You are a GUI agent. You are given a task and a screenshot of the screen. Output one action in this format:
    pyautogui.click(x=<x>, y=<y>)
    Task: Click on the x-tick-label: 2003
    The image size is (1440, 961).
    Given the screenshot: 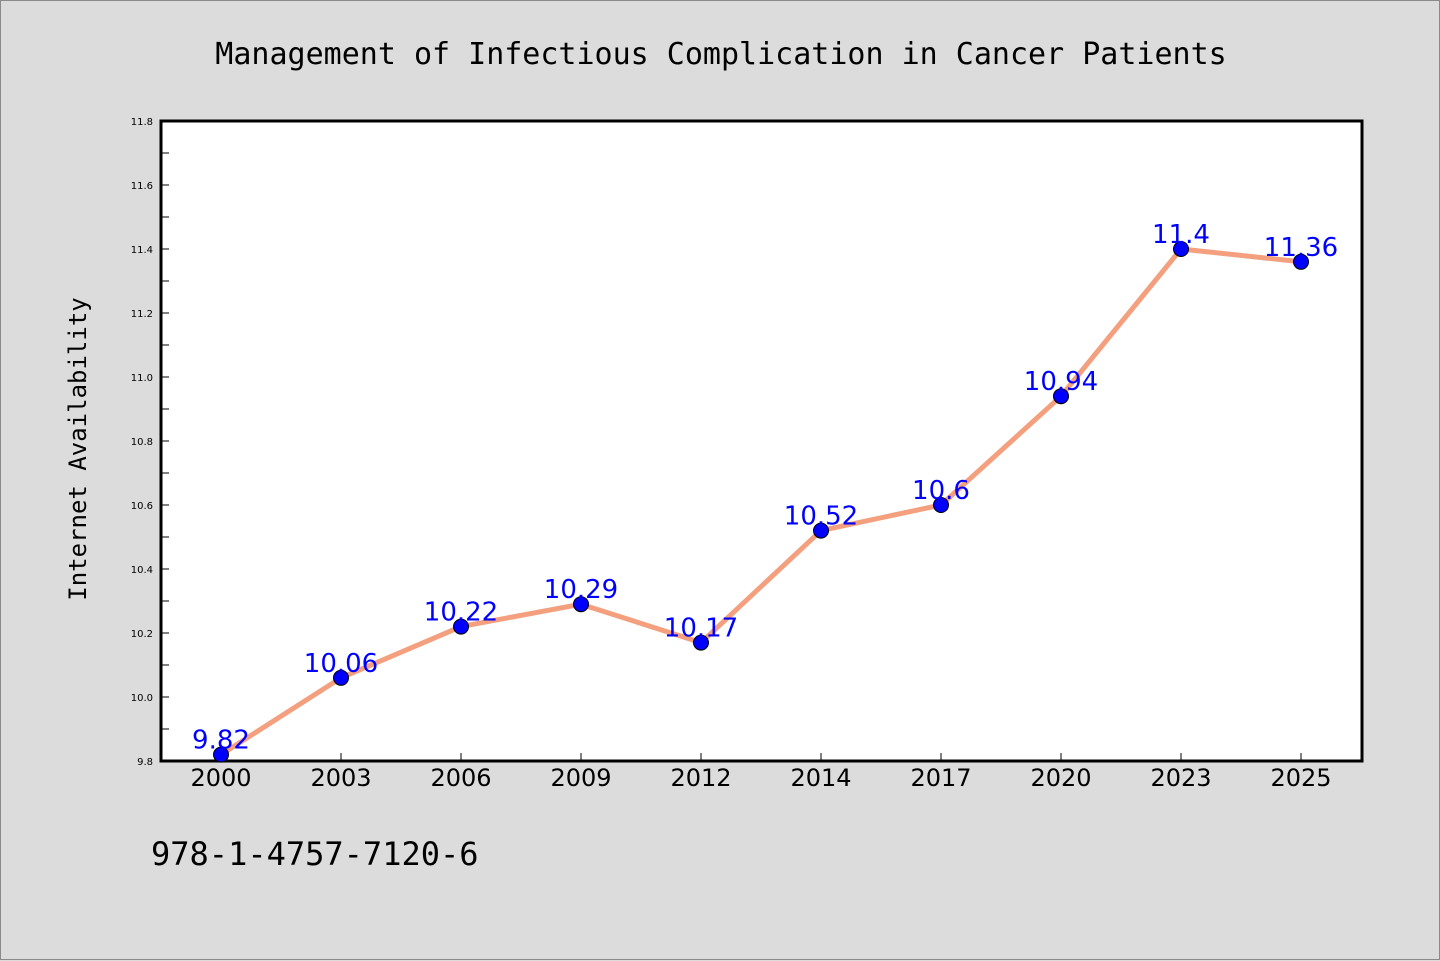 What is the action you would take?
    pyautogui.click(x=340, y=778)
    